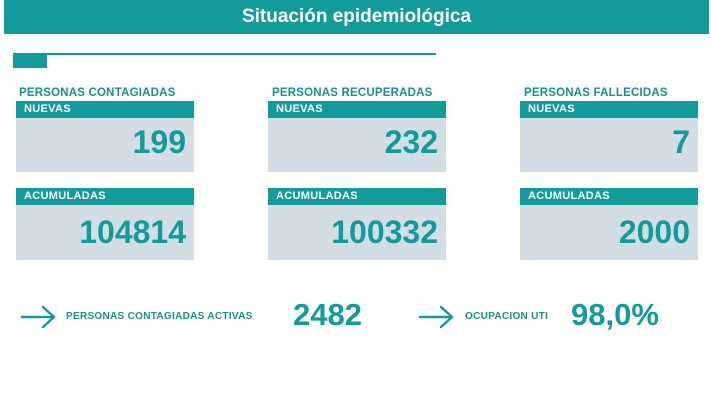 The height and width of the screenshot is (407, 711). Describe the element at coordinates (97, 93) in the screenshot. I see `group-title-contagiadas: PERSONAS CONTAGIADAS` at that location.